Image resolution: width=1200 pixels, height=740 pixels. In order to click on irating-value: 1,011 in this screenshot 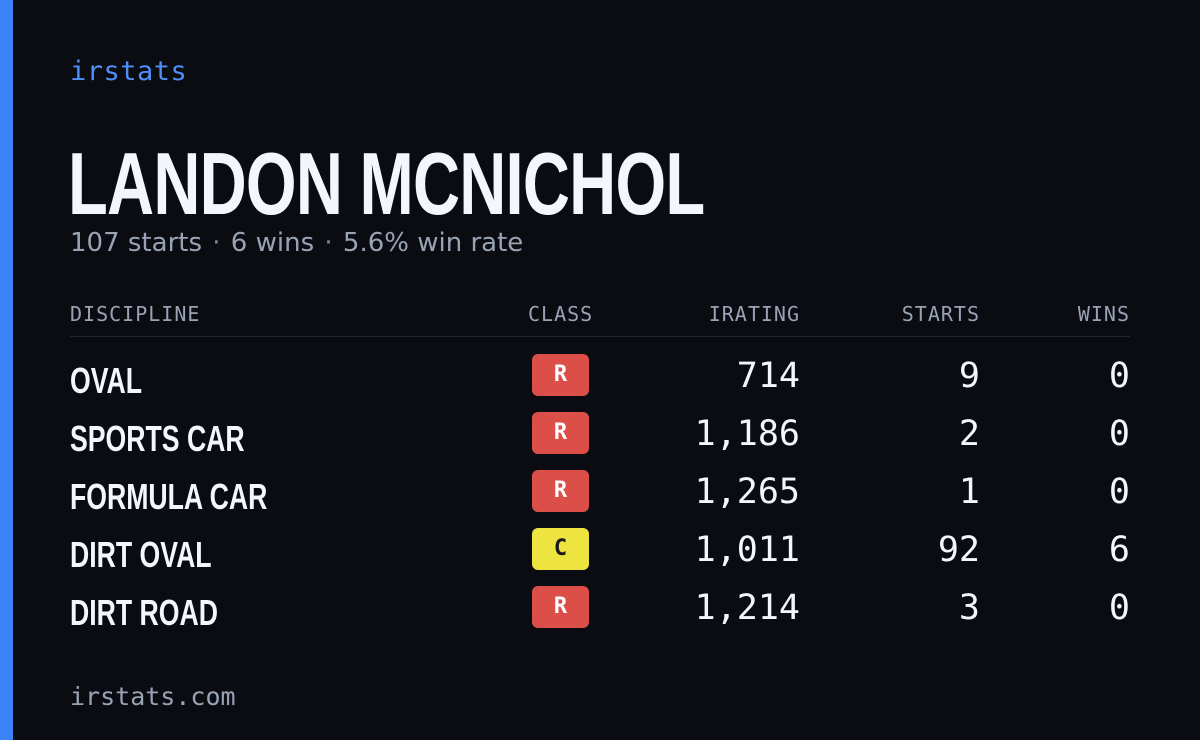, I will do `click(747, 550)`.